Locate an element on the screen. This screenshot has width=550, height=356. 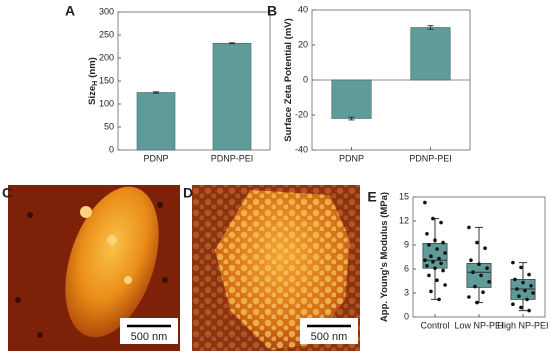
y-axis-label-subscript: H is located at coordinates (95, 83).